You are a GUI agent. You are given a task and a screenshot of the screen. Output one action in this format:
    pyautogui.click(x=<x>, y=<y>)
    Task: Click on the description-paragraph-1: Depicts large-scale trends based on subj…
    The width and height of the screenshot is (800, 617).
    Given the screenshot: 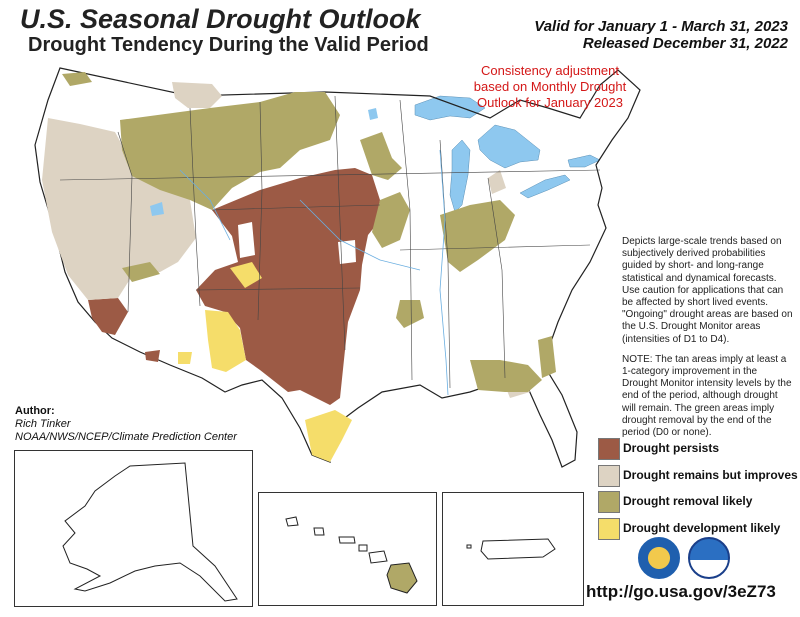 What is the action you would take?
    pyautogui.click(x=707, y=290)
    